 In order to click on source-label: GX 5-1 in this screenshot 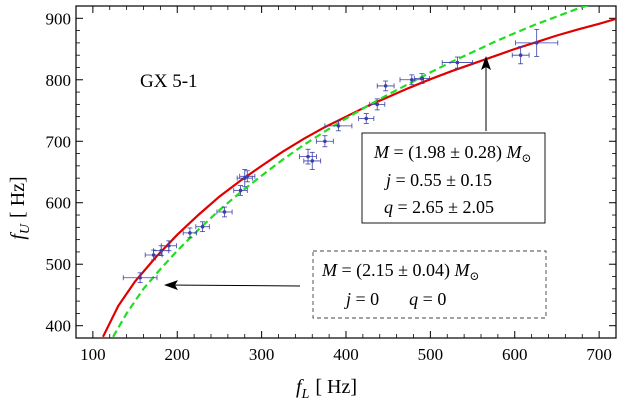, I will do `click(169, 81)`.